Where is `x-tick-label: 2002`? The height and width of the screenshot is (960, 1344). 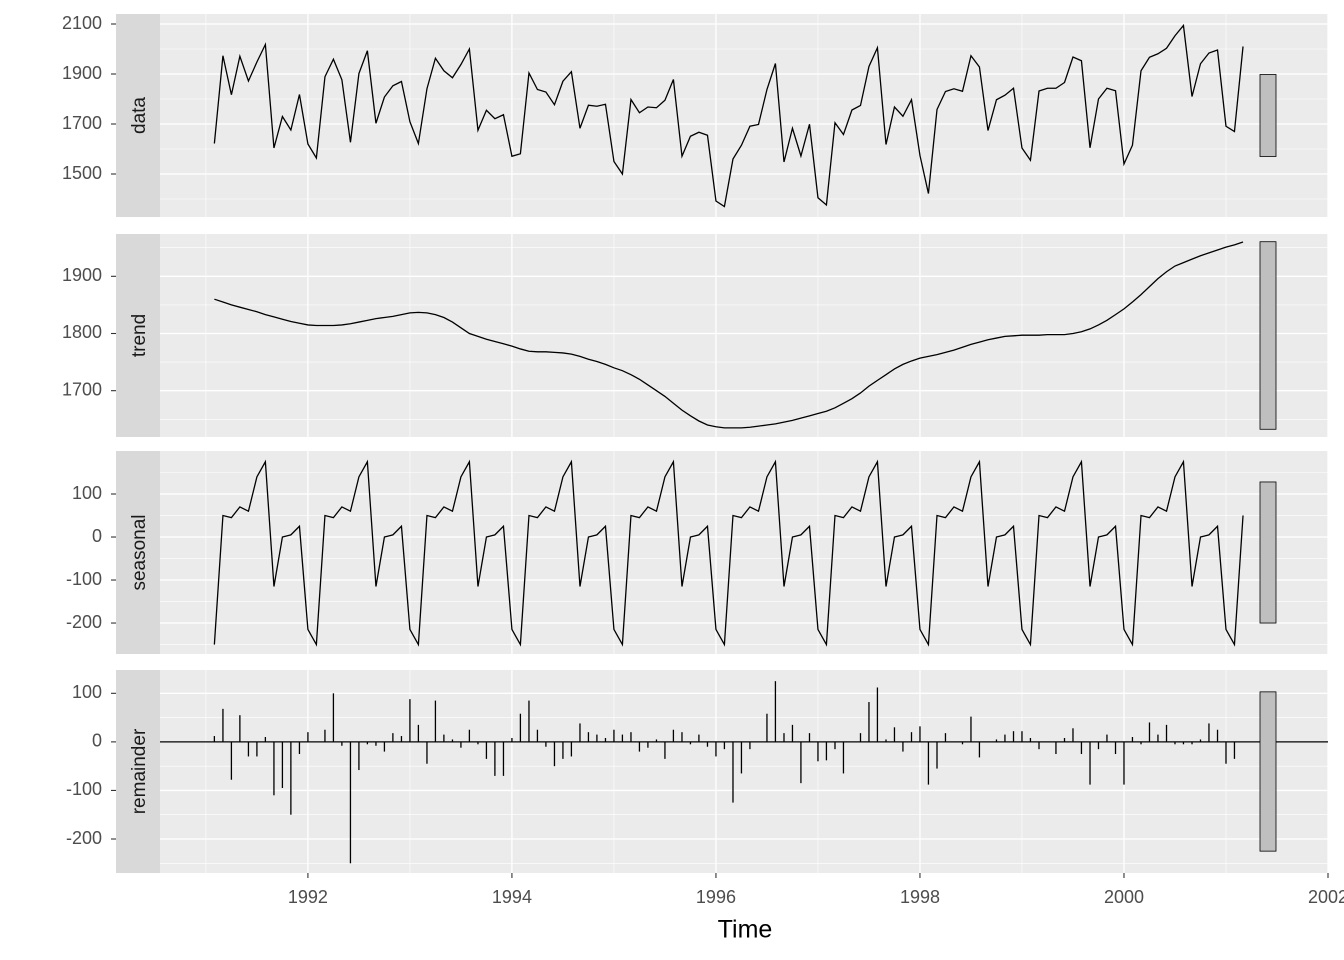
x-tick-label: 2002 is located at coordinates (1326, 897).